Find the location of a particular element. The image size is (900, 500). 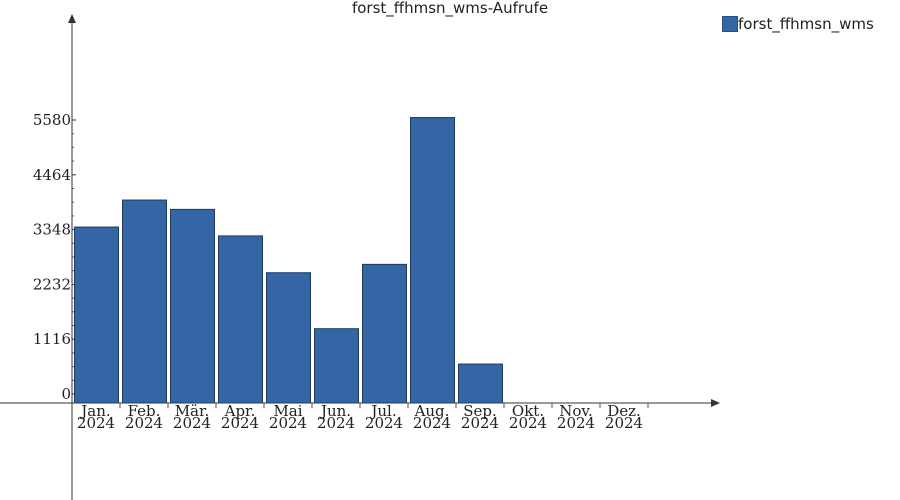

x-tick-label-month: Dez. is located at coordinates (624, 411).